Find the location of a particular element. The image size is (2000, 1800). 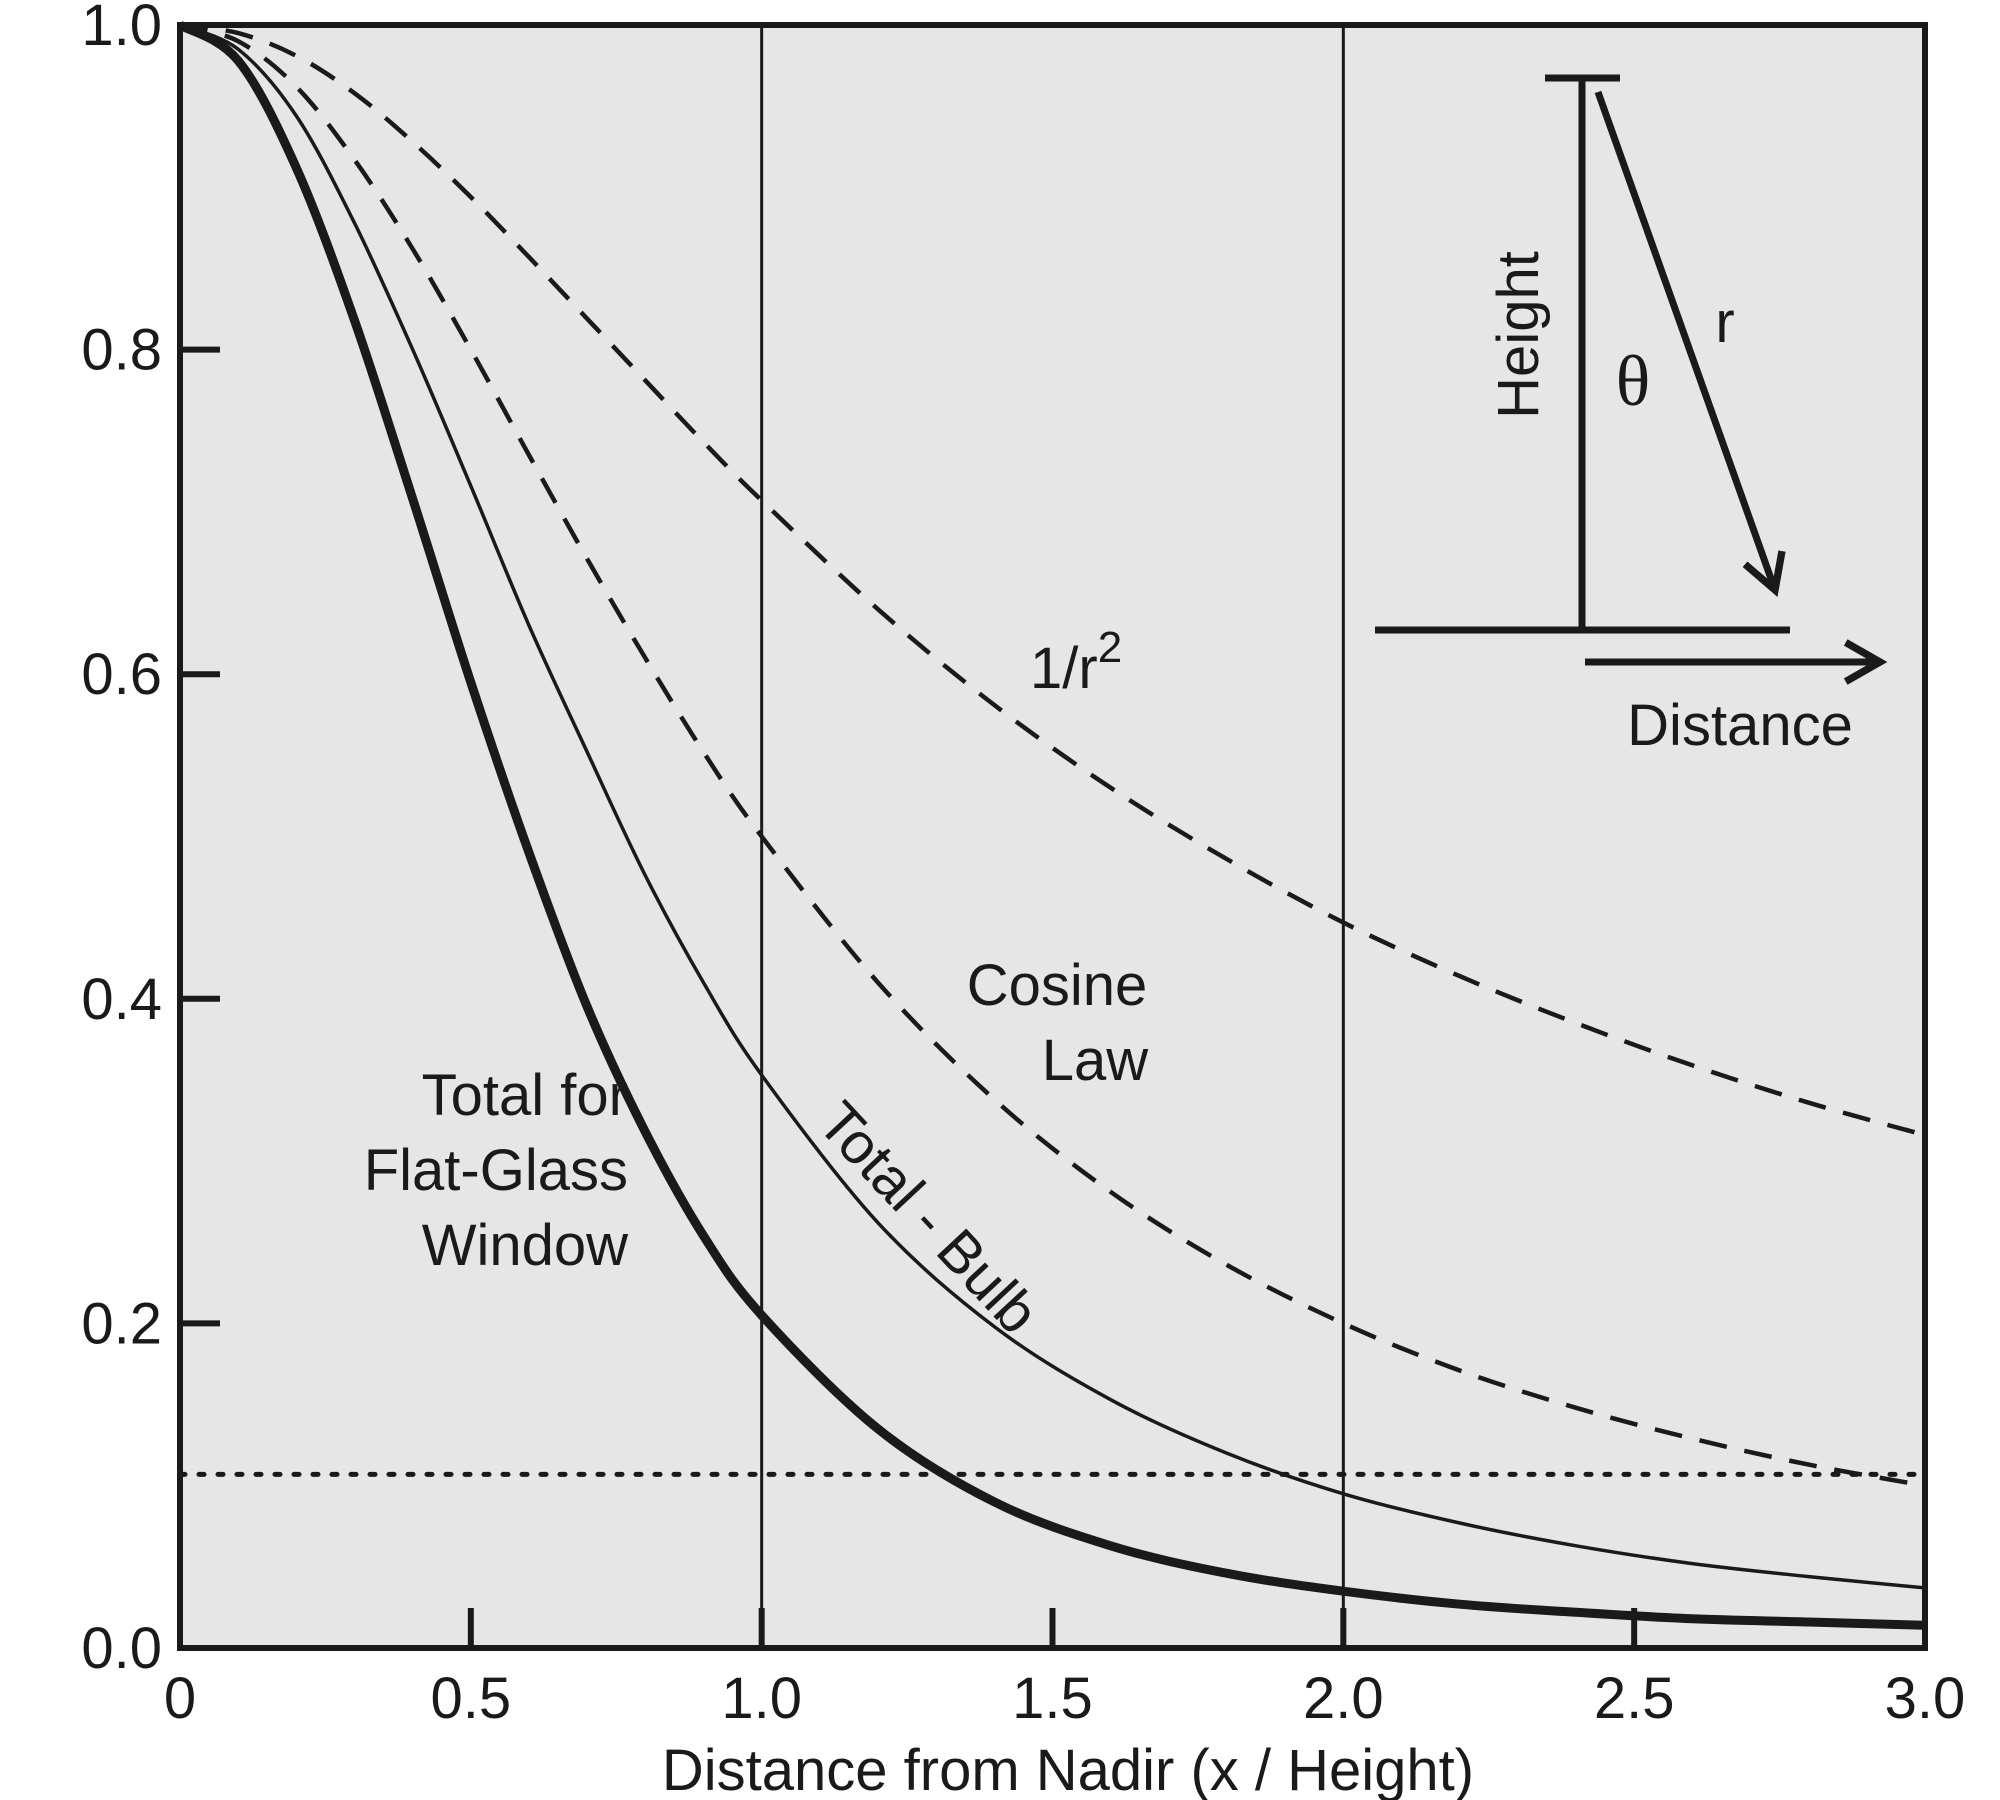

flat-glass-annotation-line1: Total for is located at coordinates (525, 1095).